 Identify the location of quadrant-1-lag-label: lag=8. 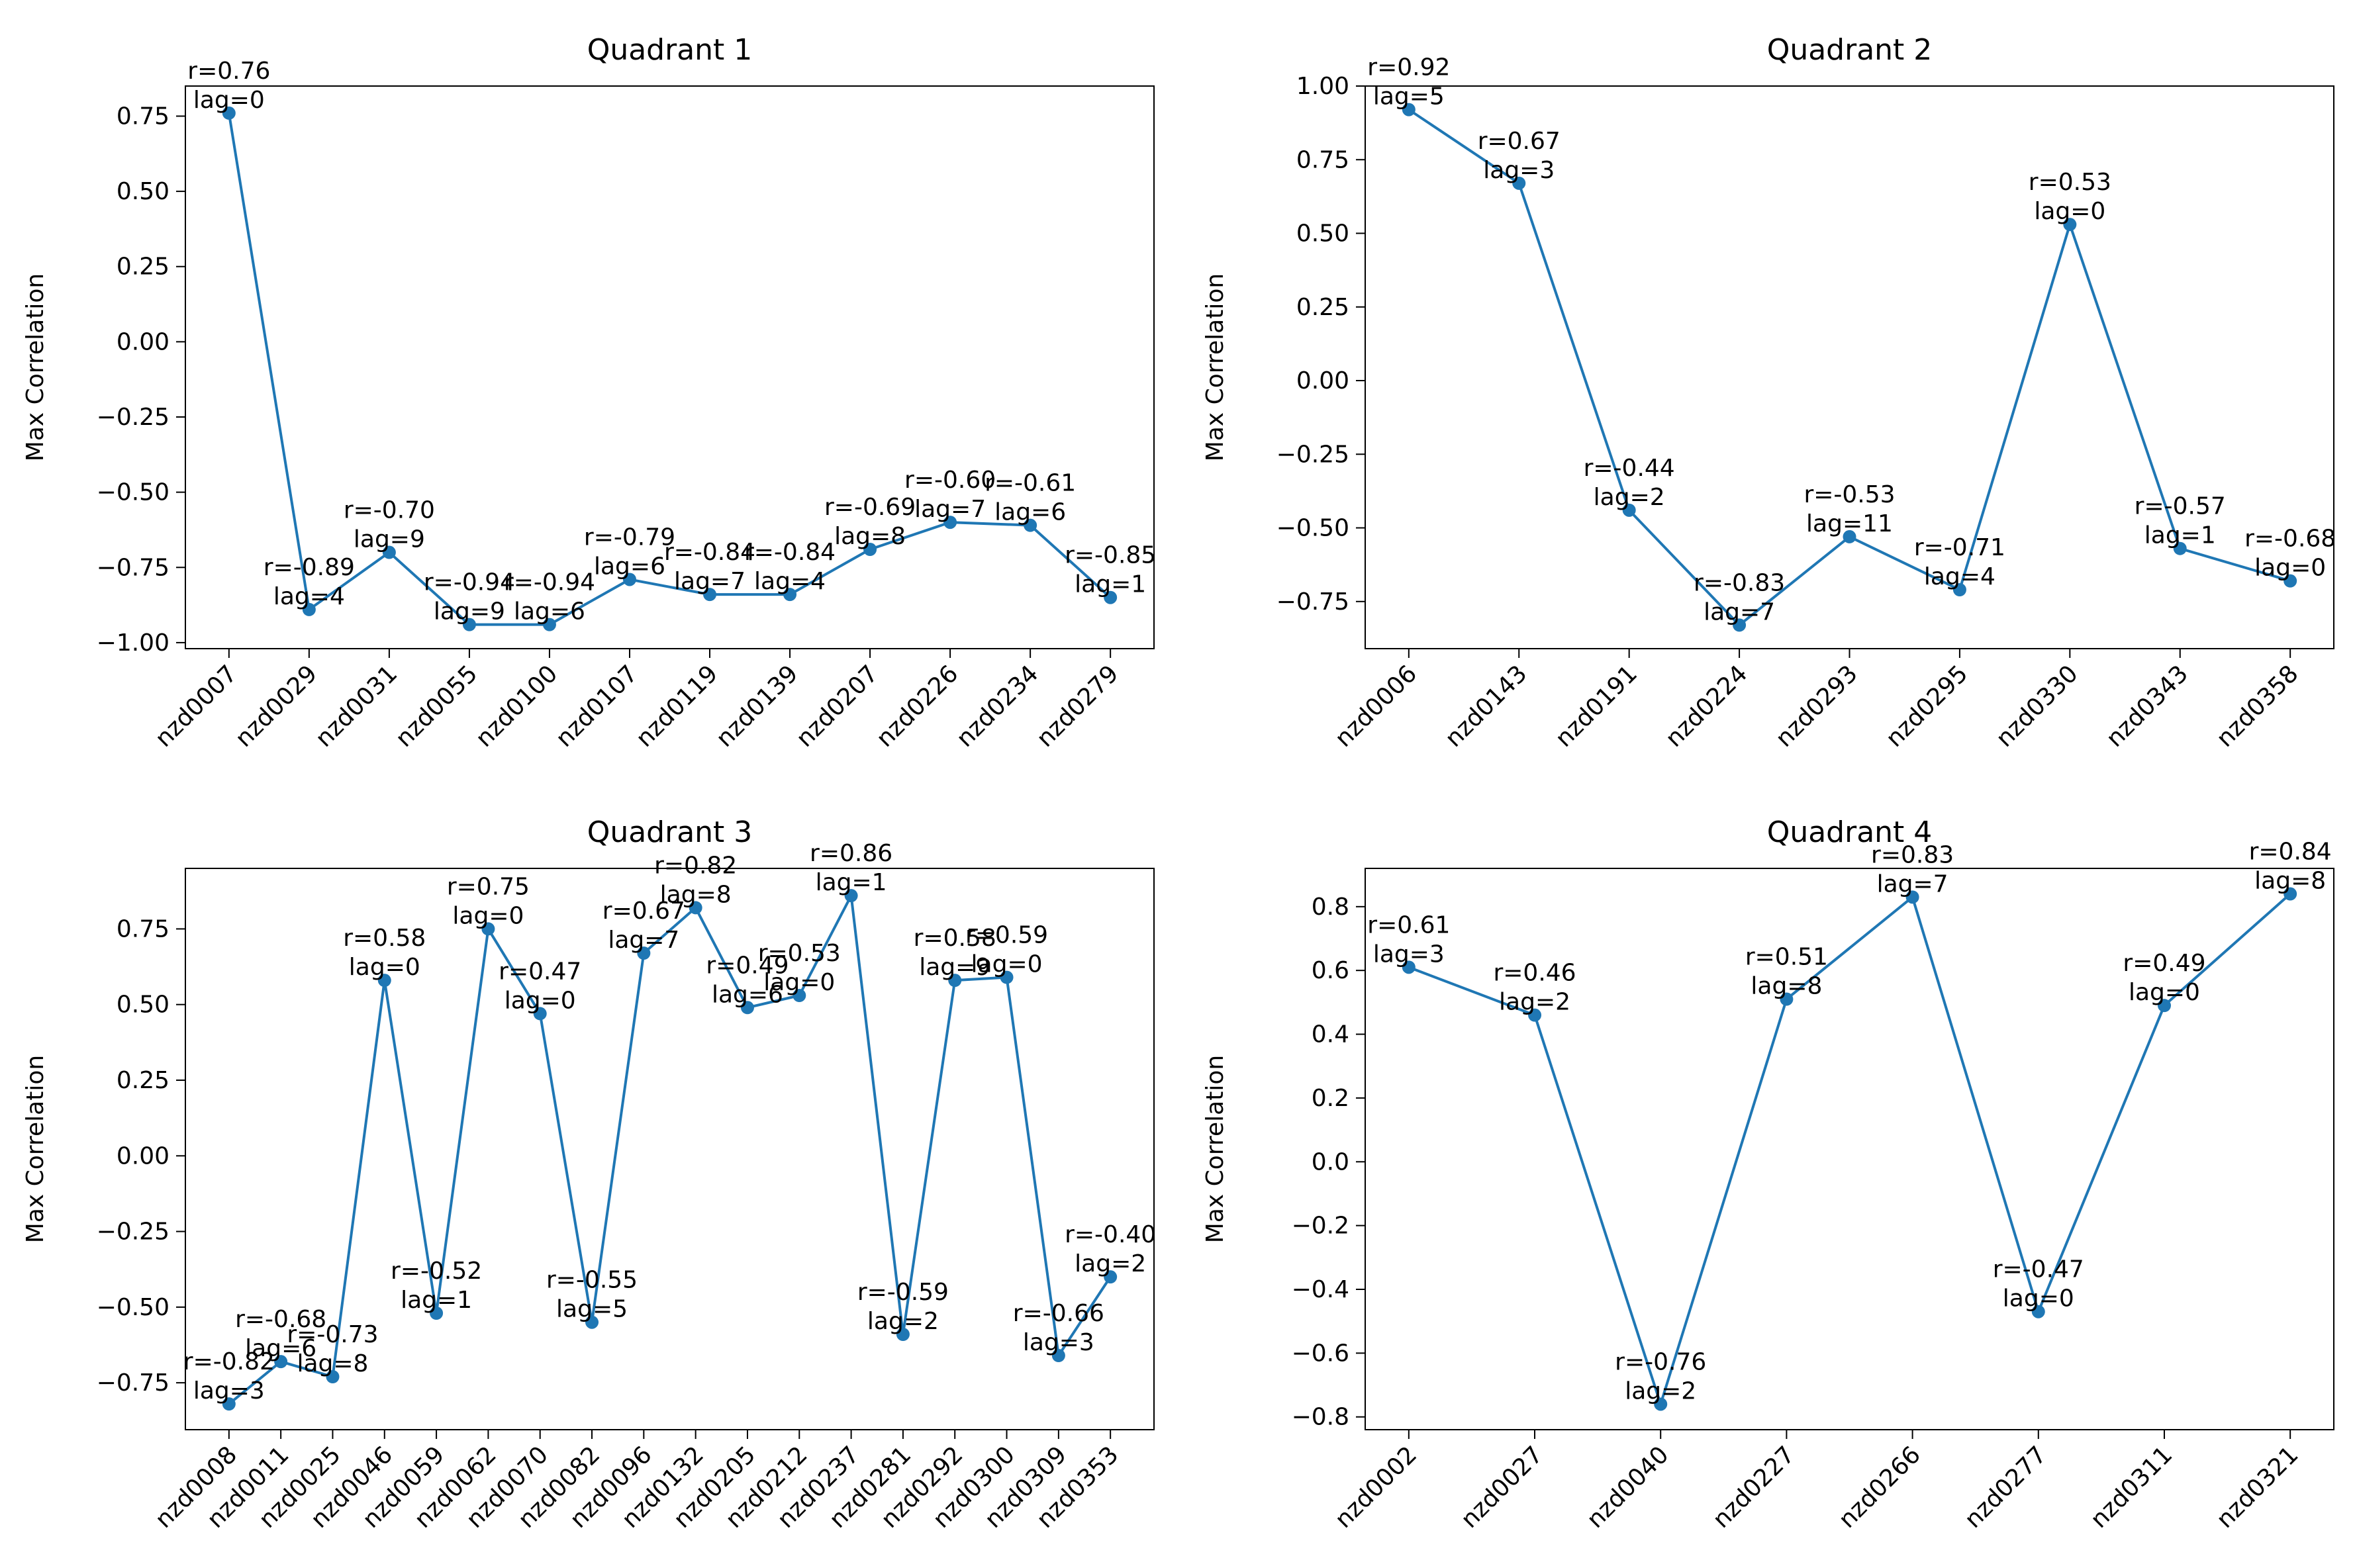
(870, 536).